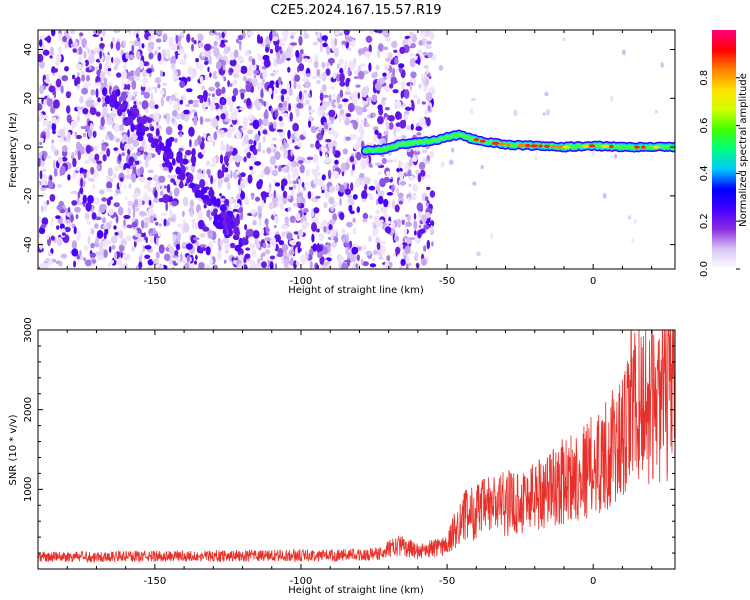 This screenshot has width=750, height=600. Describe the element at coordinates (743, 150) in the screenshot. I see `colorbar-label: Normalized spectral amplitude` at that location.